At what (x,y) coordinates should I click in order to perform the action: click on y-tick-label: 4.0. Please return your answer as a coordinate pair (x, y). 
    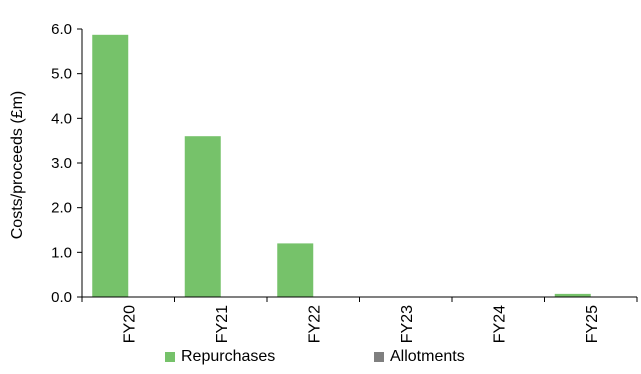
    Looking at the image, I should click on (61, 118).